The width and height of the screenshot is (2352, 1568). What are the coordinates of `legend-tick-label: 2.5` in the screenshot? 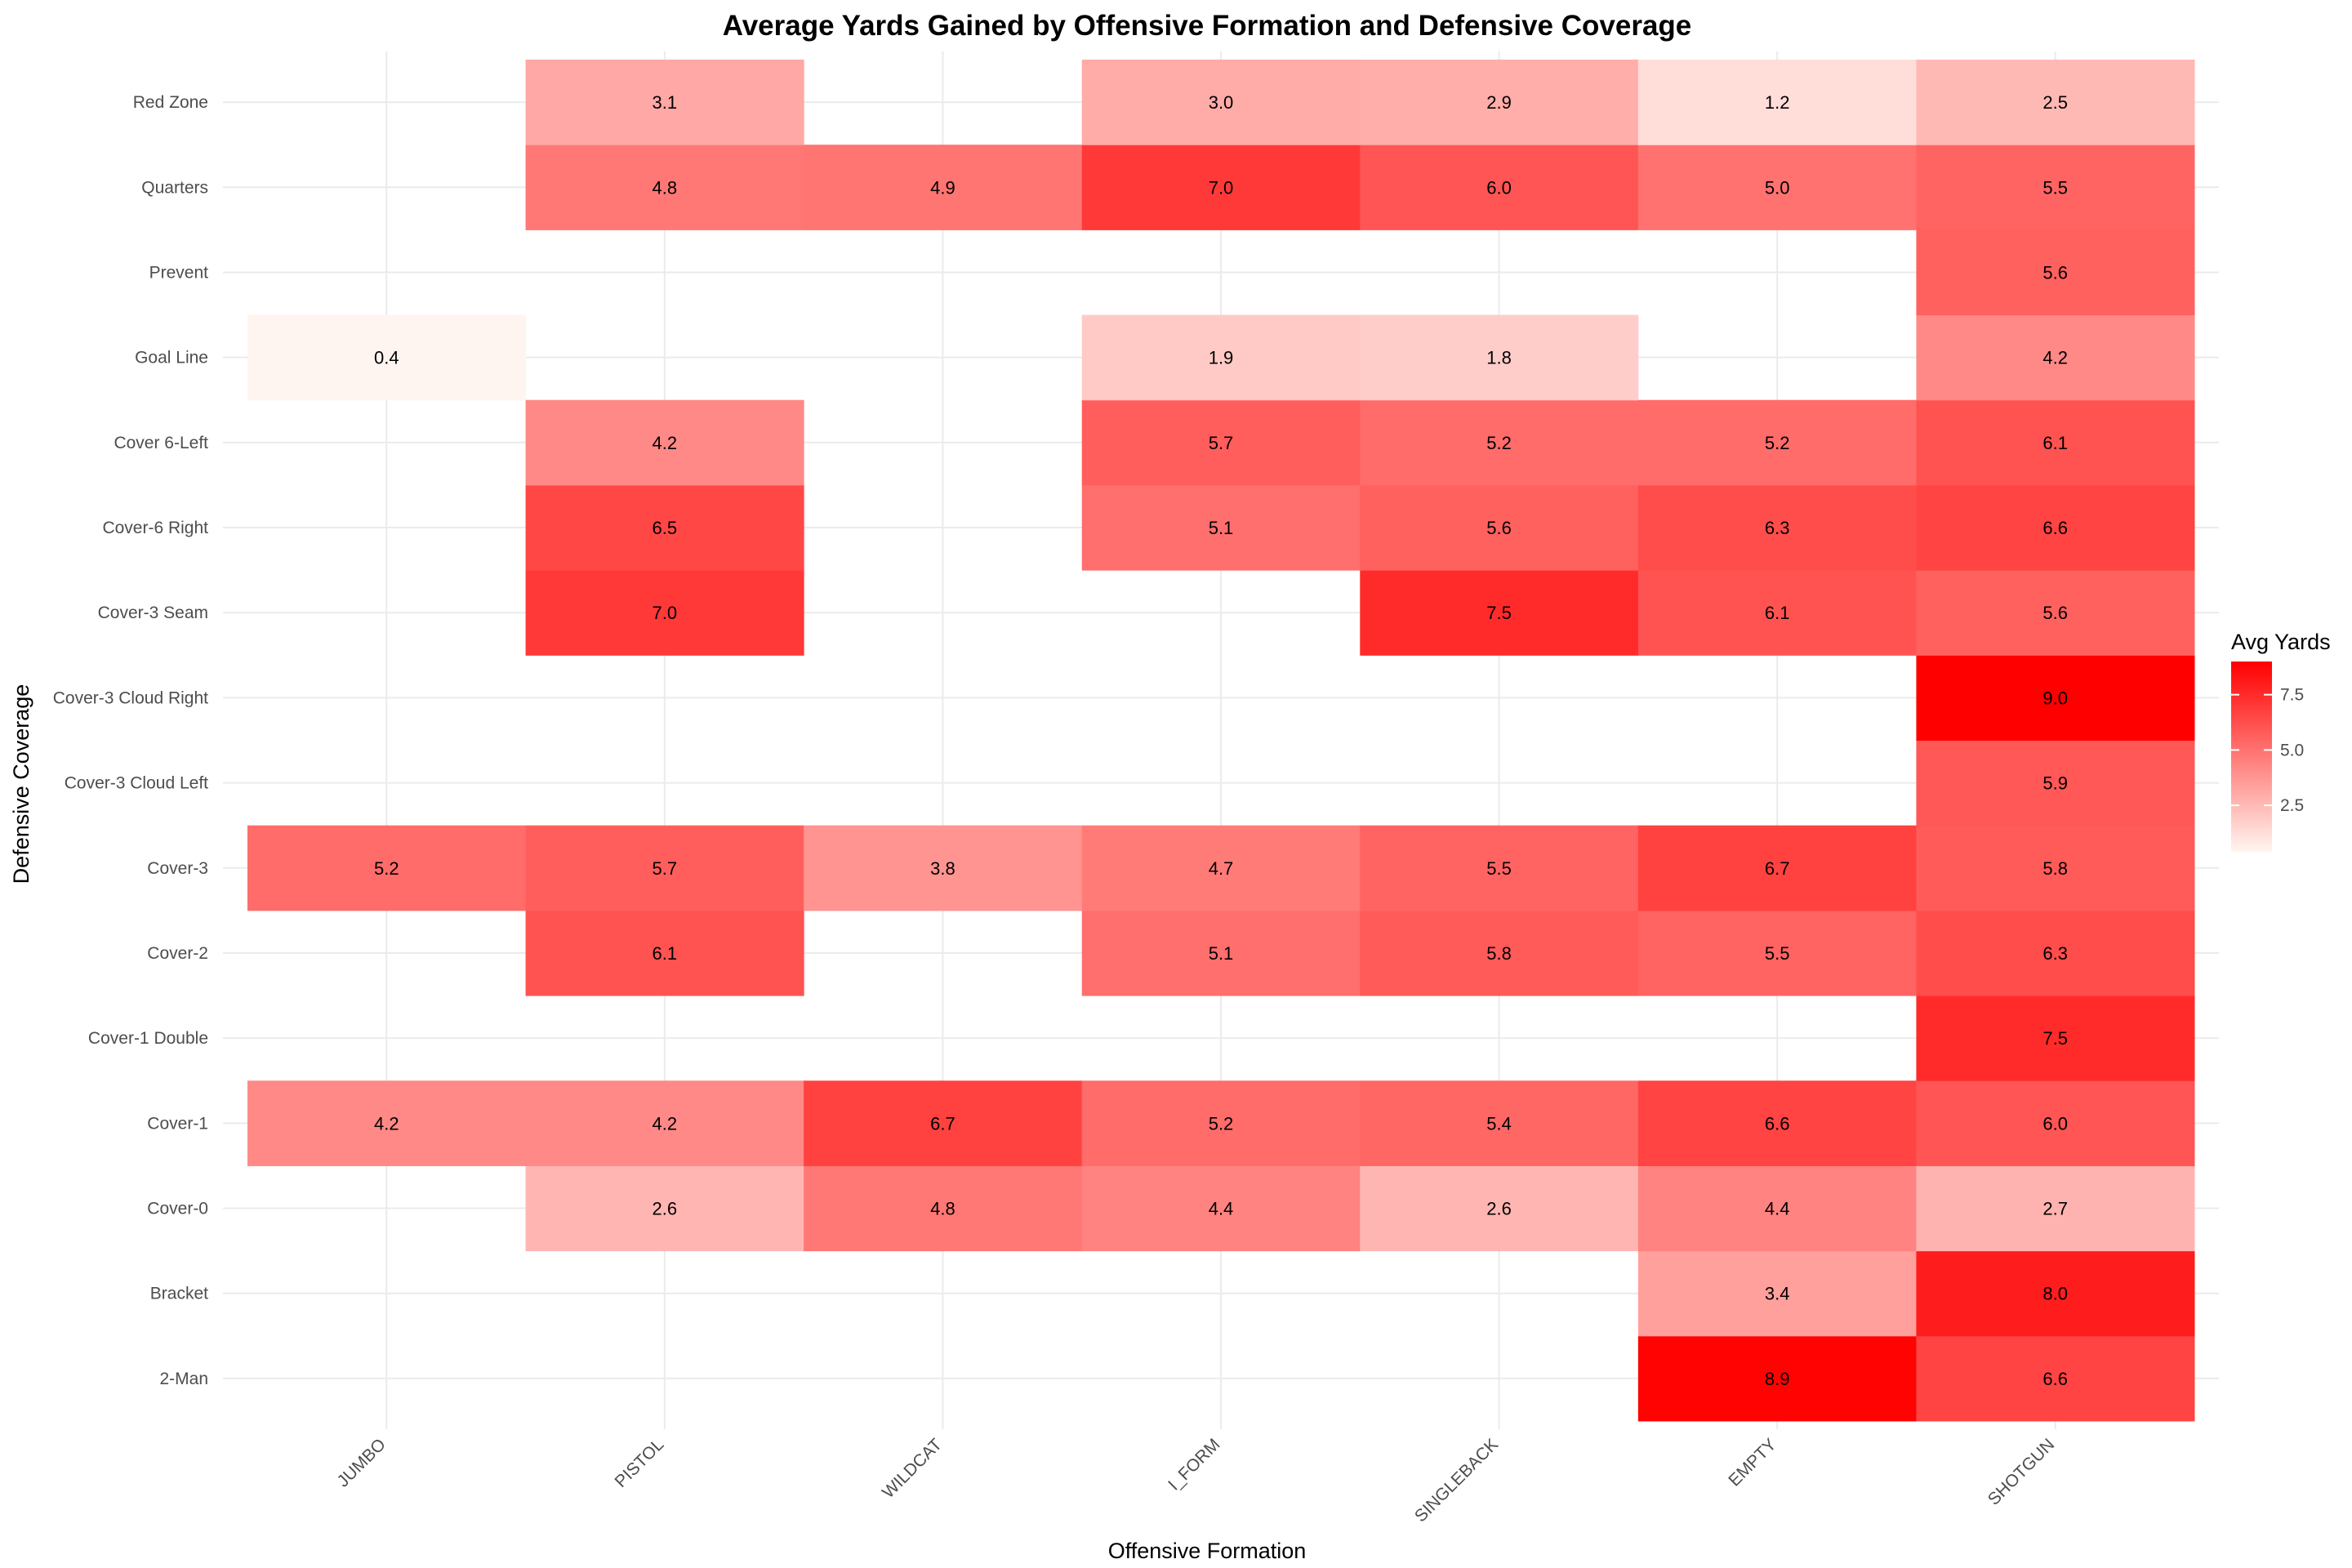 It's located at (2292, 805).